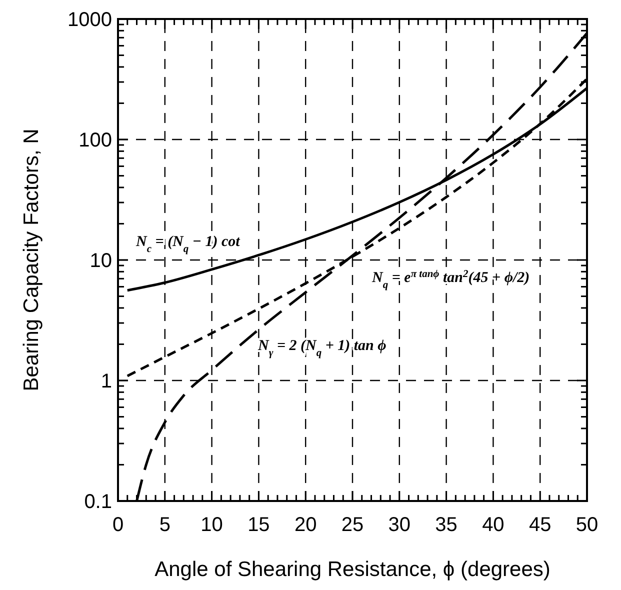  Describe the element at coordinates (90, 20) in the screenshot. I see `y-tick-label: 1000` at that location.